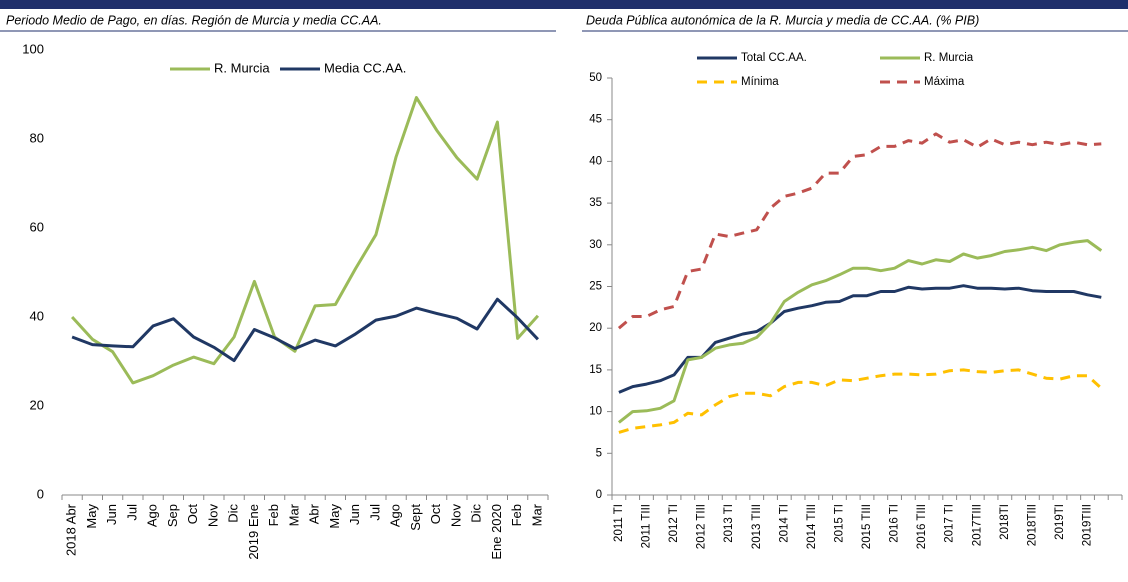  I want to click on x-tick-label: 2011 TI, so click(619, 523).